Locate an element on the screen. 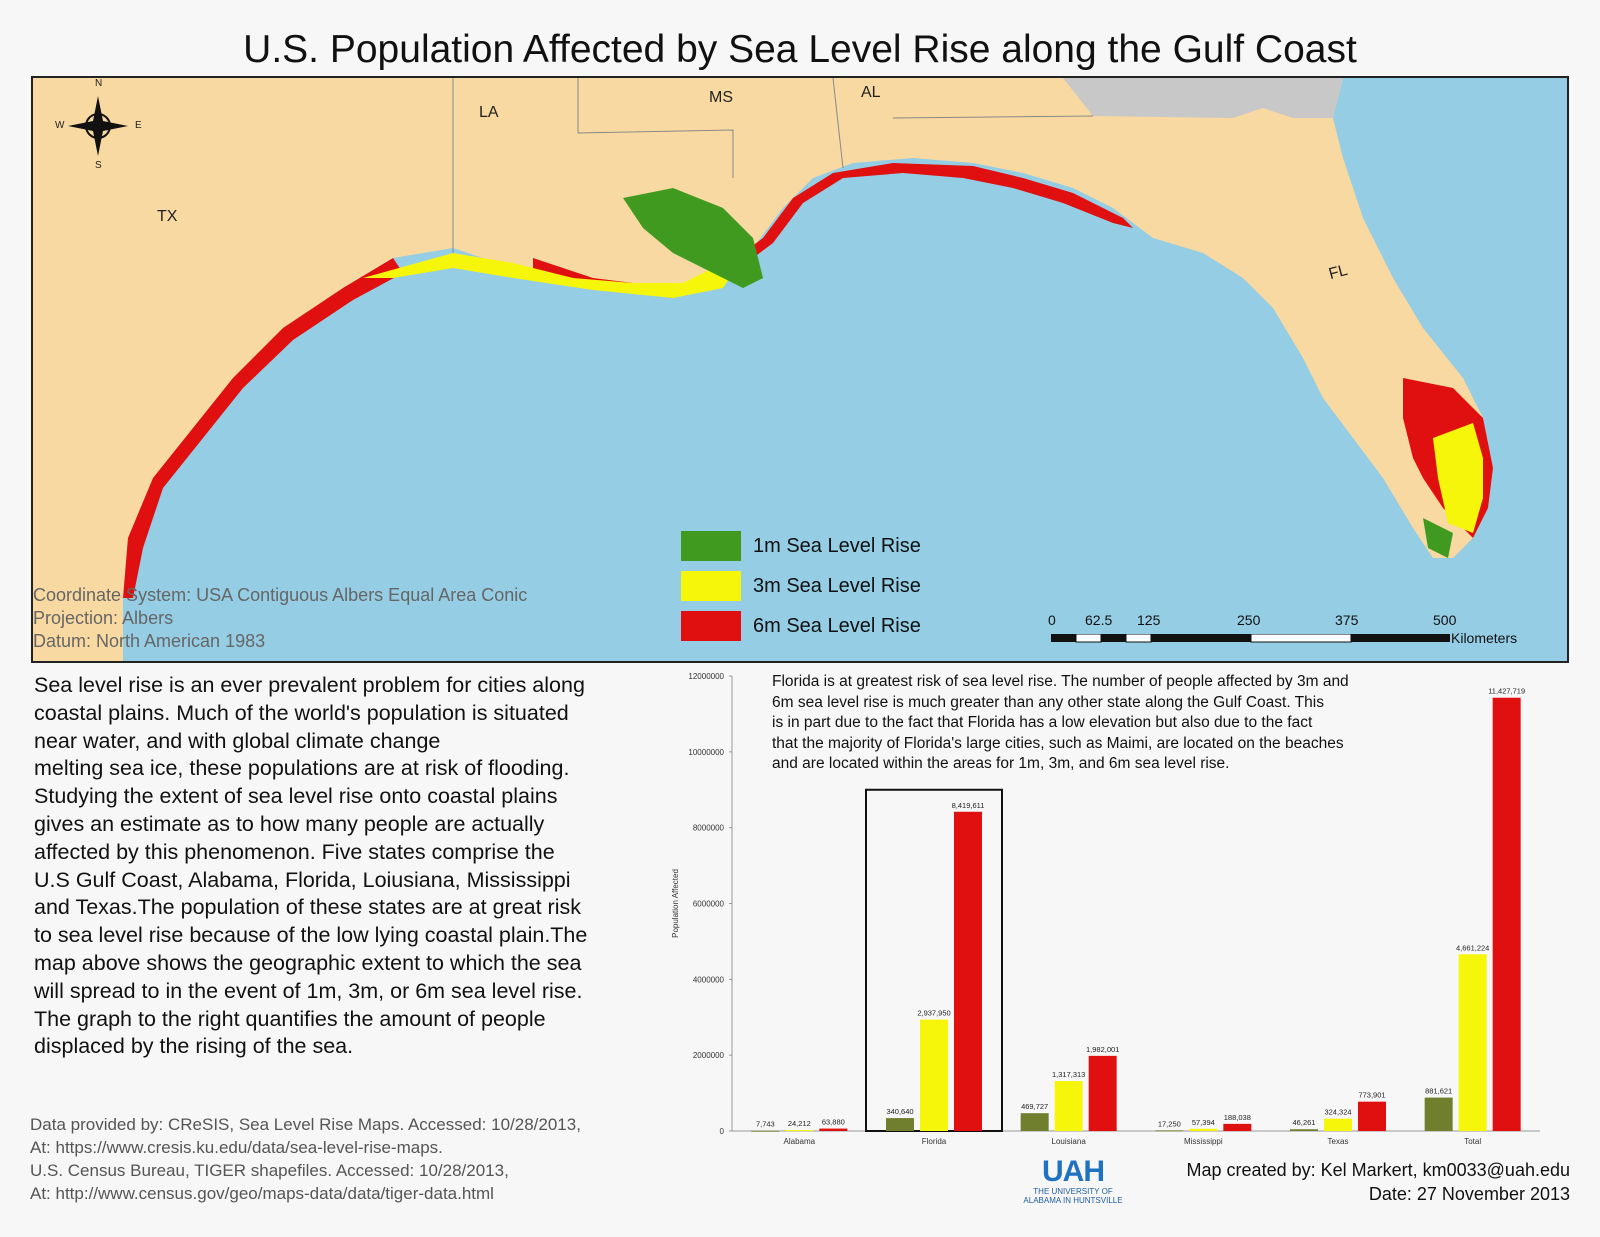 The width and height of the screenshot is (1600, 1237). scale-tick: 500 is located at coordinates (1445, 620).